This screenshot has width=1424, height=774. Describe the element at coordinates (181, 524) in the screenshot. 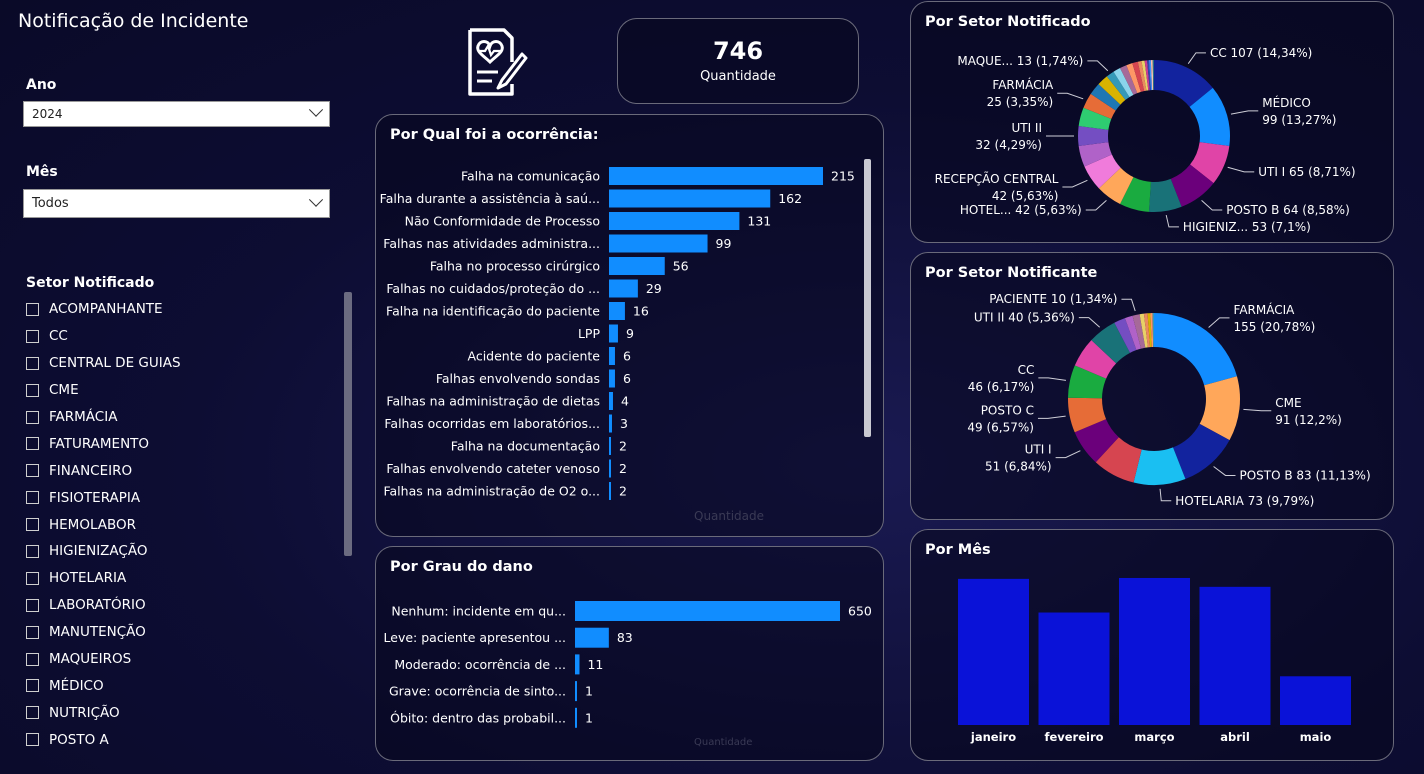

I see `sector-option: HEMOLABOR` at that location.